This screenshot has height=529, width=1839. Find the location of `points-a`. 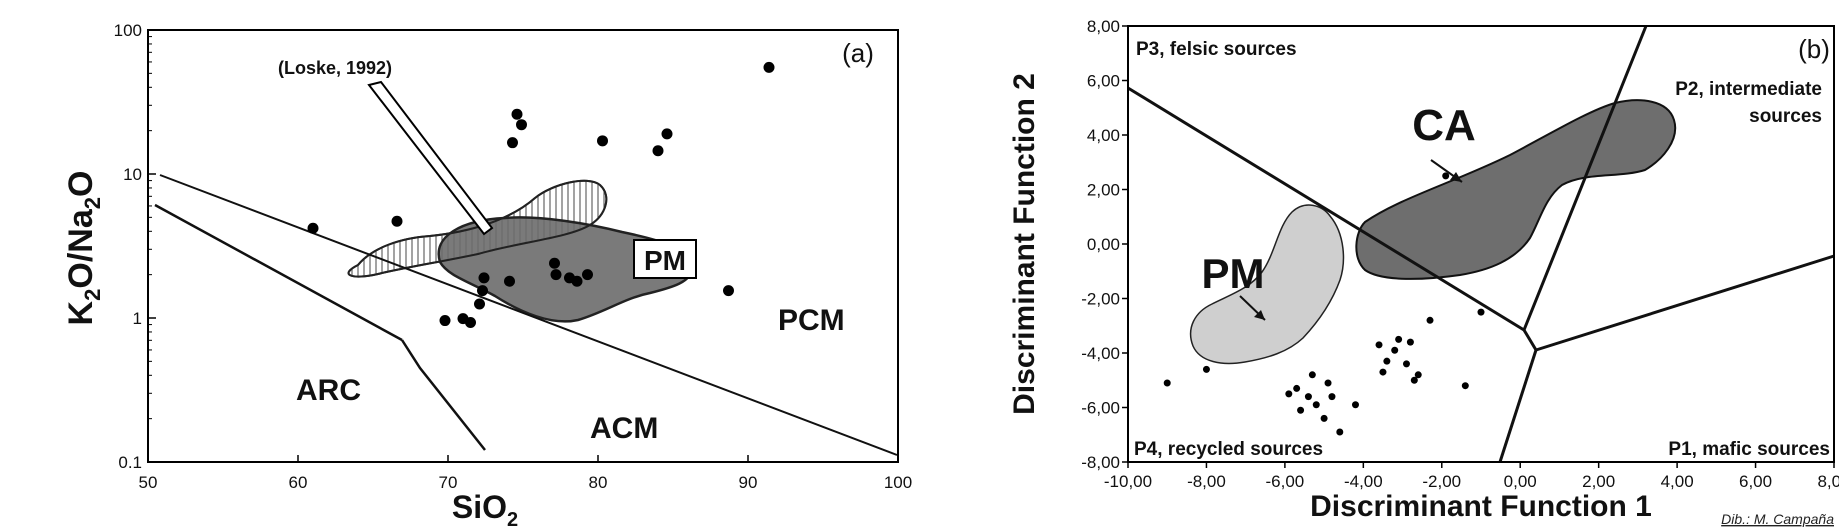

points-a is located at coordinates (541, 195).